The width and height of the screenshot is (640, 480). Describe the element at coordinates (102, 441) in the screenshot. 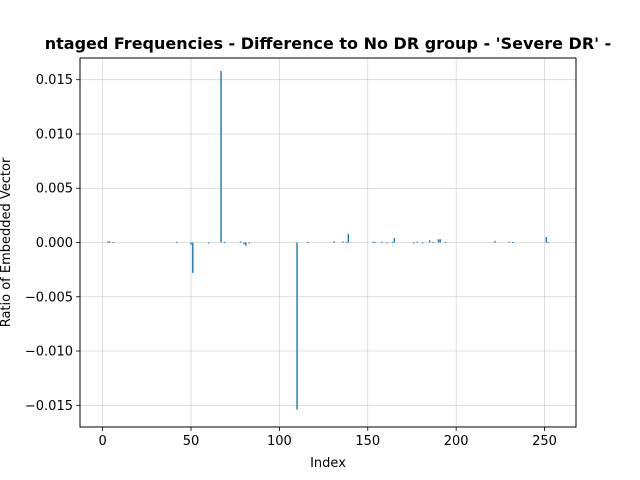

I see `x-tick-label: 0` at that location.